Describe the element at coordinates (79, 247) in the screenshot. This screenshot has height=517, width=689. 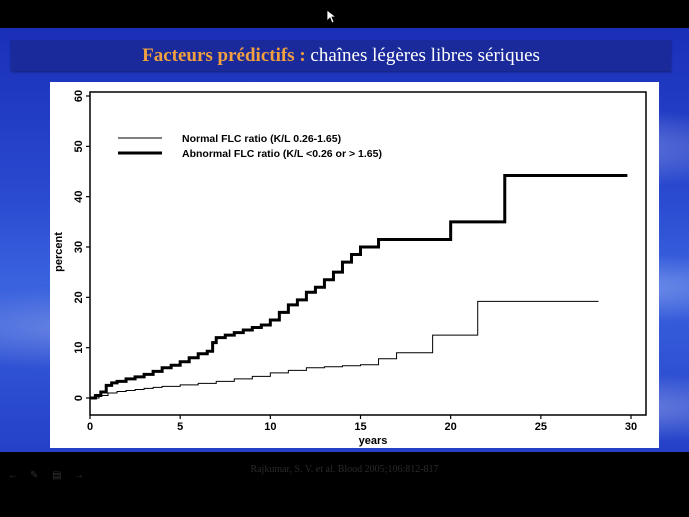
I see `y-tick-label: 30` at that location.